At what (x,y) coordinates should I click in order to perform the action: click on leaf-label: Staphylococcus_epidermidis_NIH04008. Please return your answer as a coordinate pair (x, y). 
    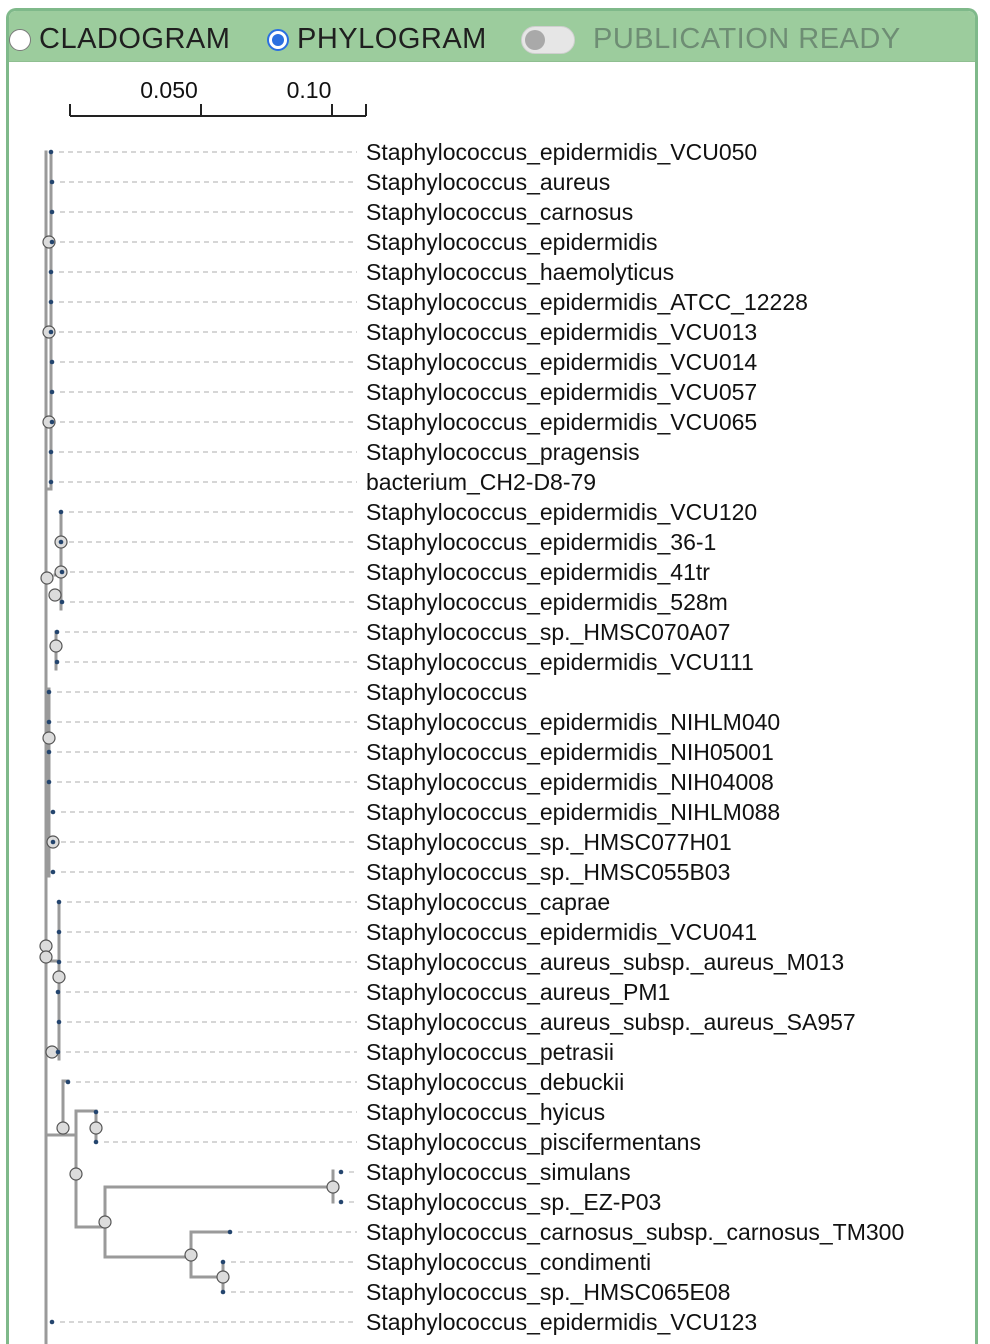
    Looking at the image, I should click on (570, 782).